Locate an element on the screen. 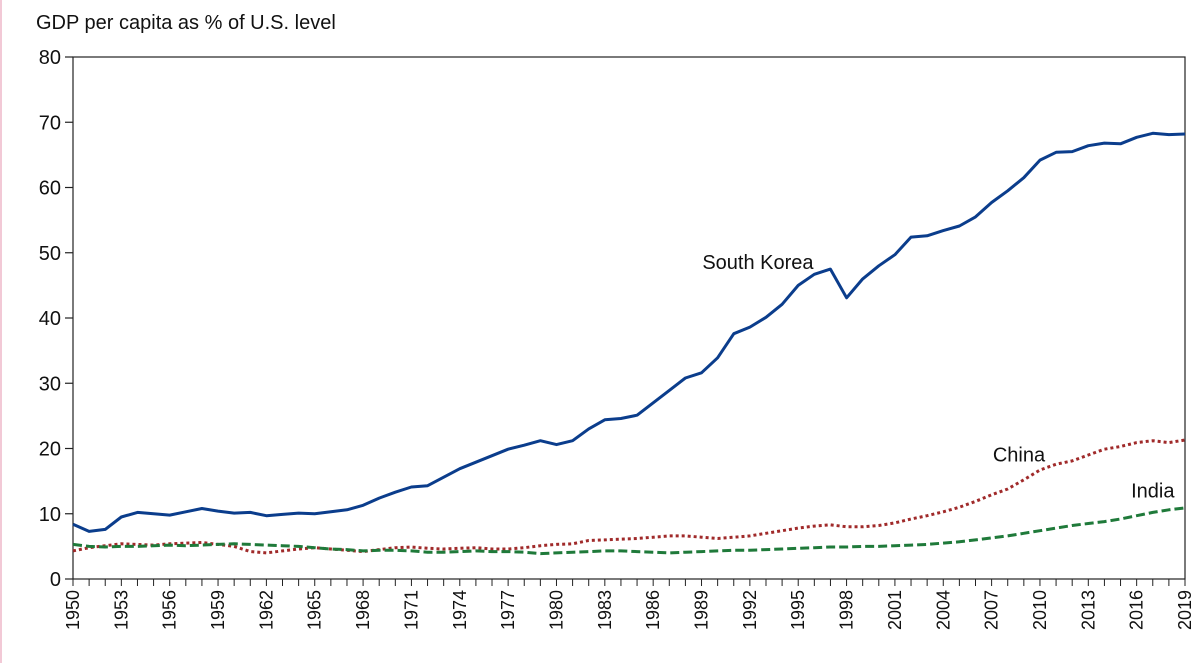 Image resolution: width=1203 pixels, height=663 pixels. y-tick-label: 60 is located at coordinates (50, 189).